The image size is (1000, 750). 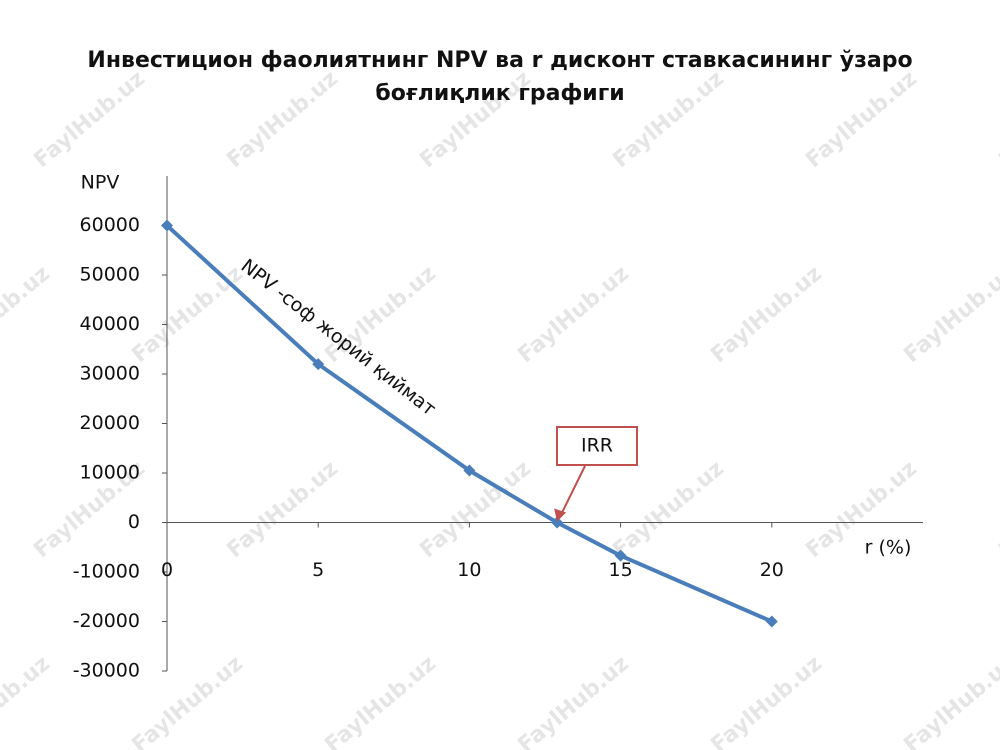 I want to click on y-tick-label: 20000, so click(x=110, y=423).